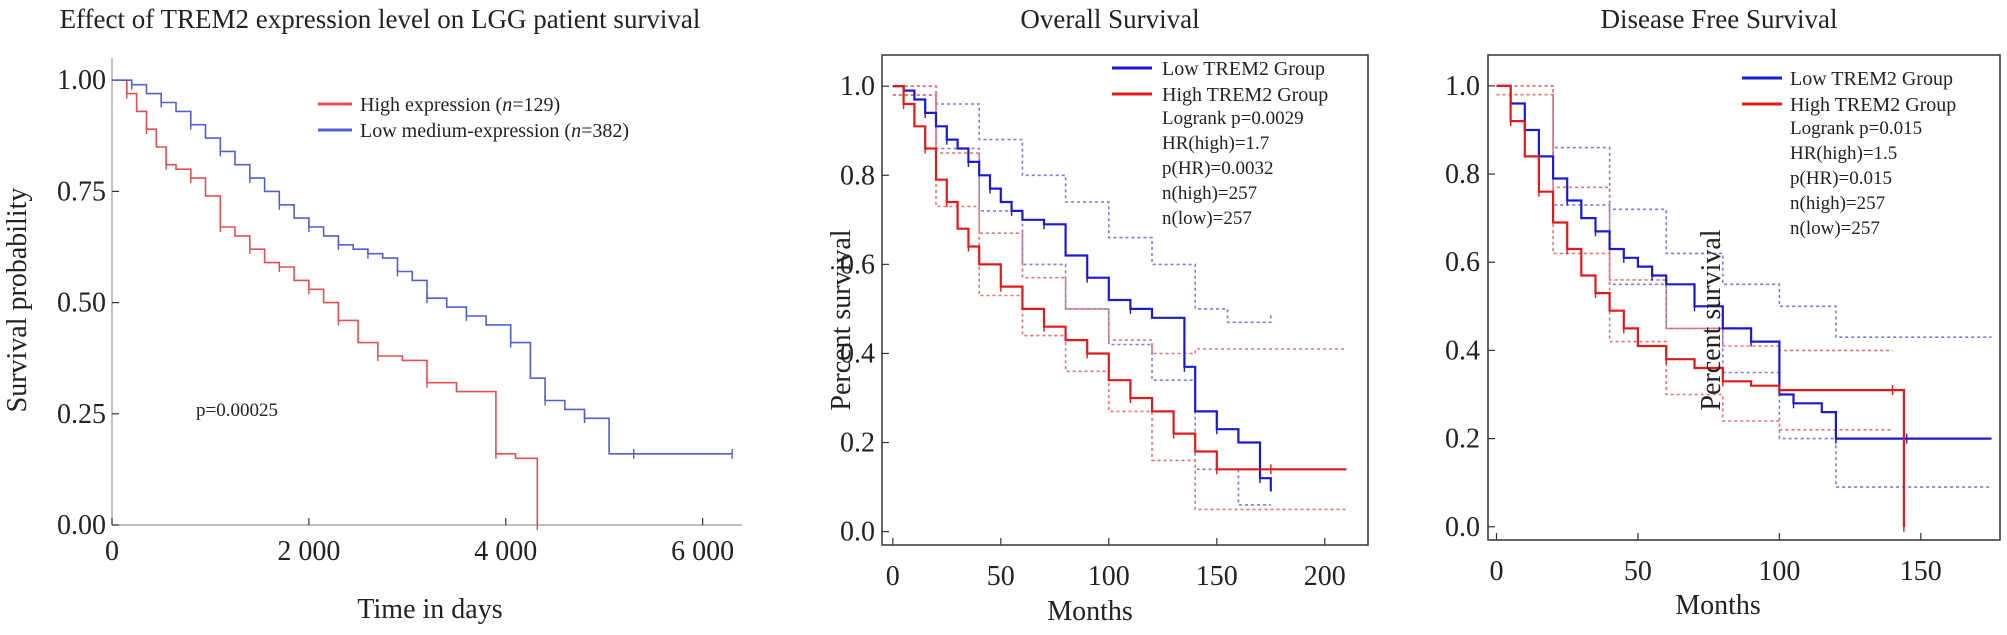  Describe the element at coordinates (429, 609) in the screenshot. I see `x-axis-label: Time in days` at that location.